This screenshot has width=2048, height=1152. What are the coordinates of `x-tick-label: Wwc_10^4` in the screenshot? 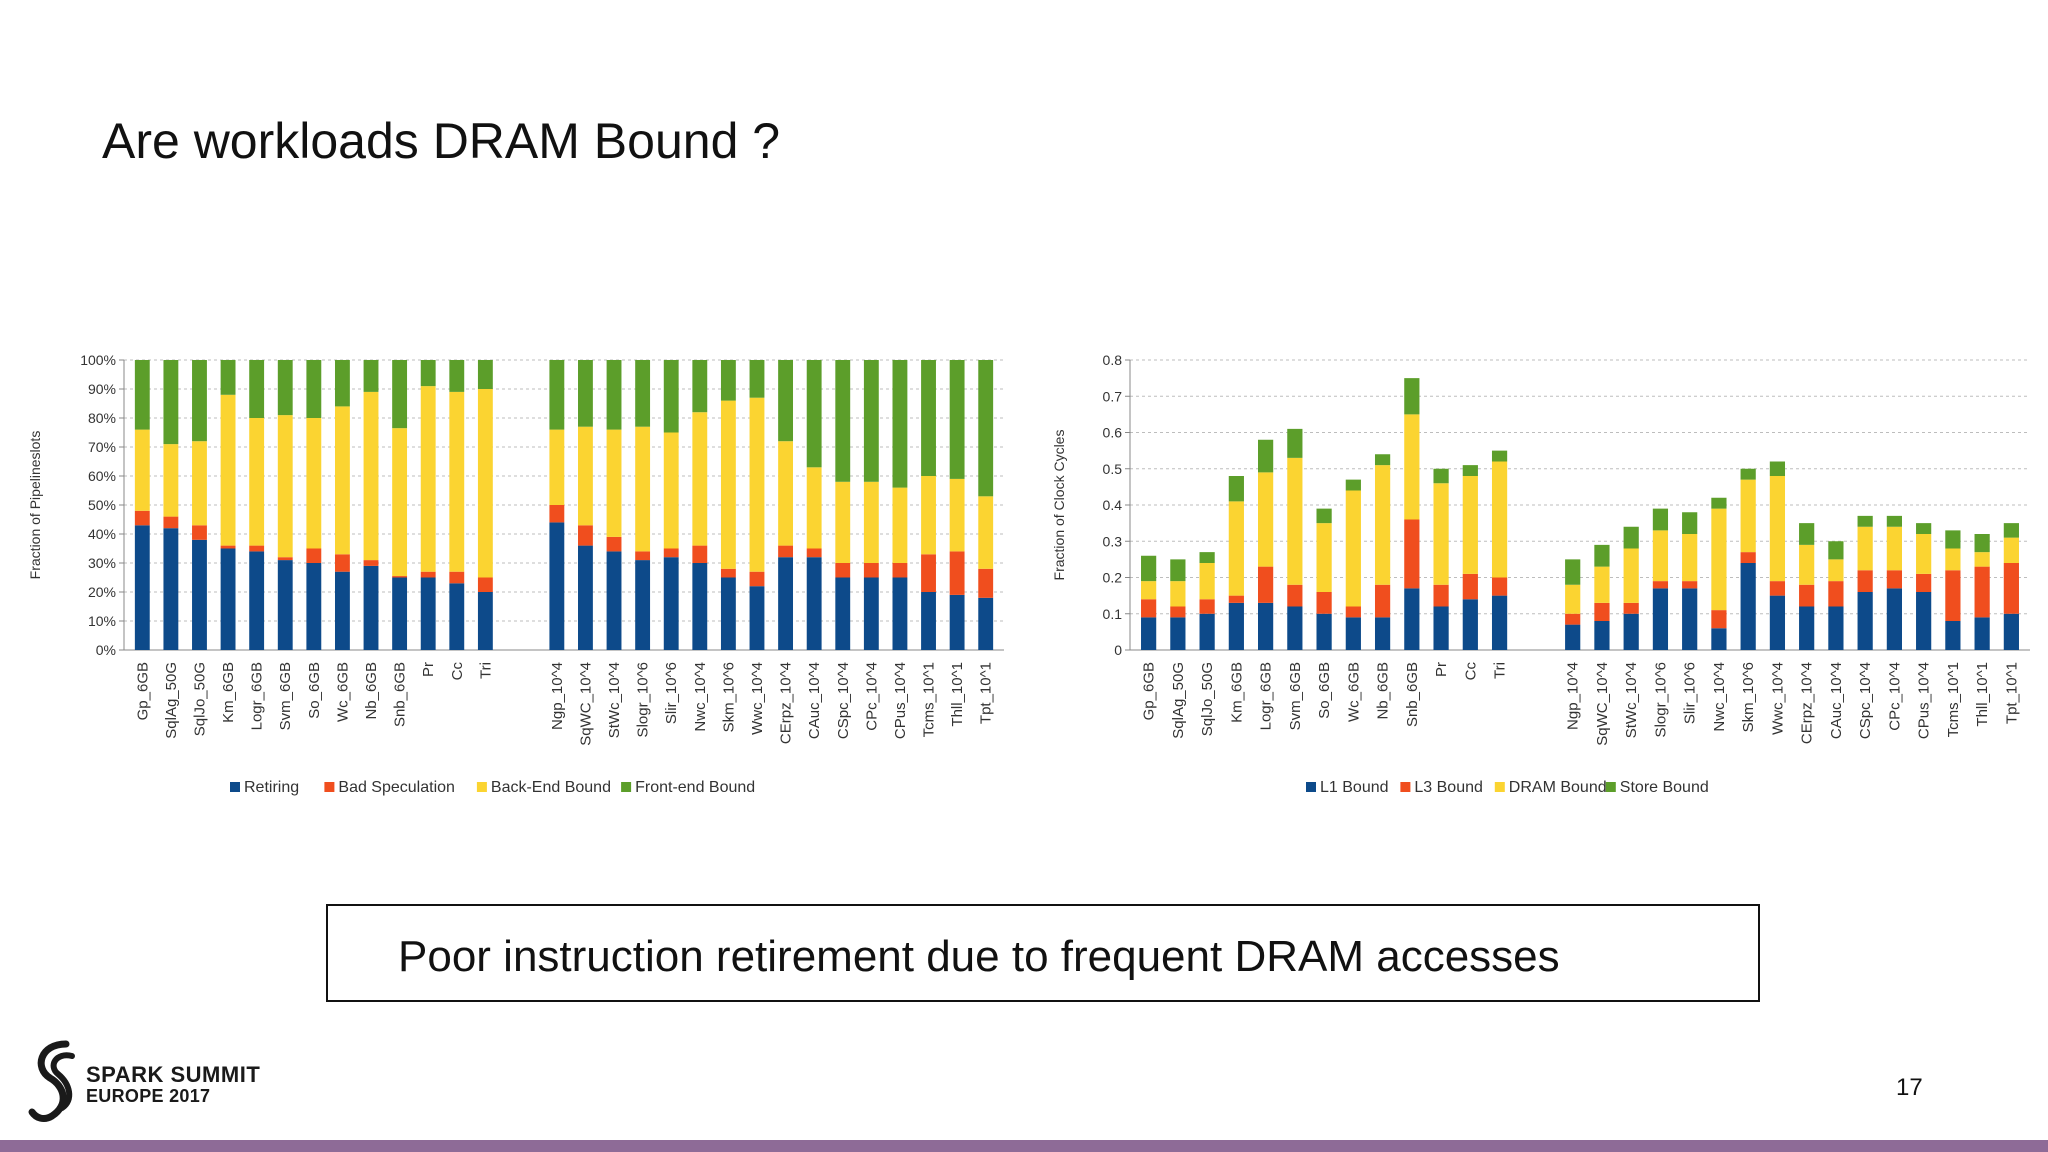 It's located at (1777, 698).